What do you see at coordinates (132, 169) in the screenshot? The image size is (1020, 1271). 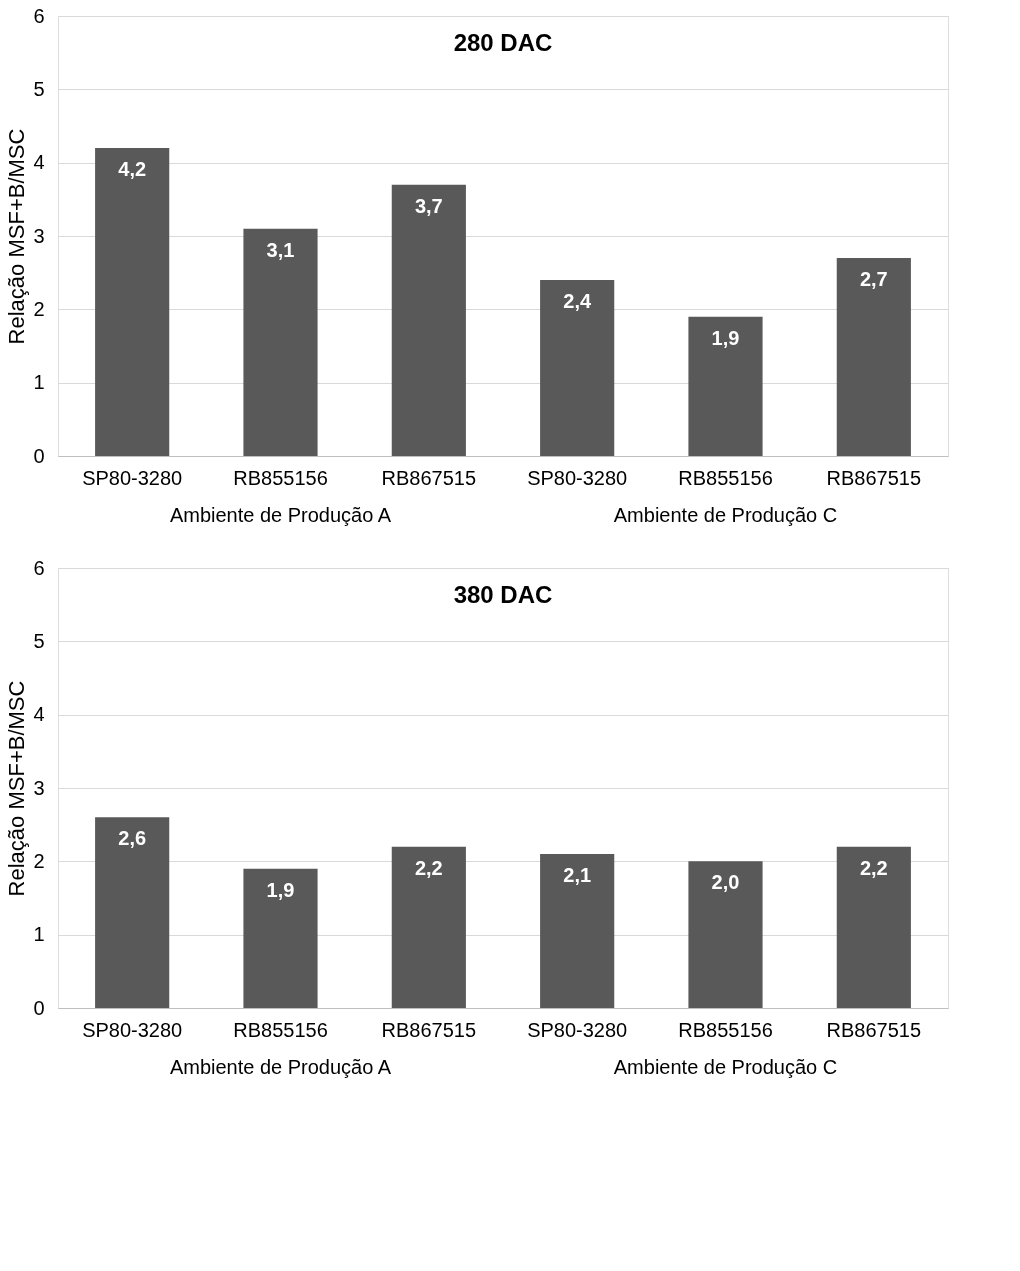 I see `data-label: 4,2` at bounding box center [132, 169].